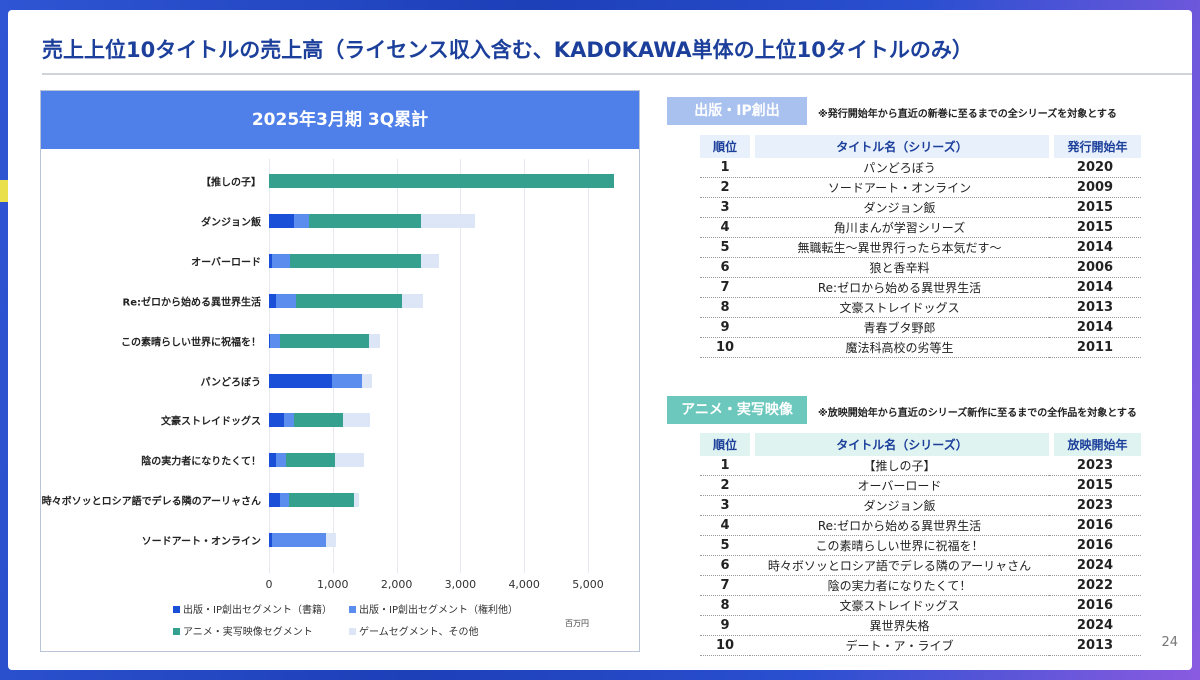 The height and width of the screenshot is (680, 1200). Describe the element at coordinates (737, 111) in the screenshot. I see `publishing-section-label: 出版・IP創出` at that location.